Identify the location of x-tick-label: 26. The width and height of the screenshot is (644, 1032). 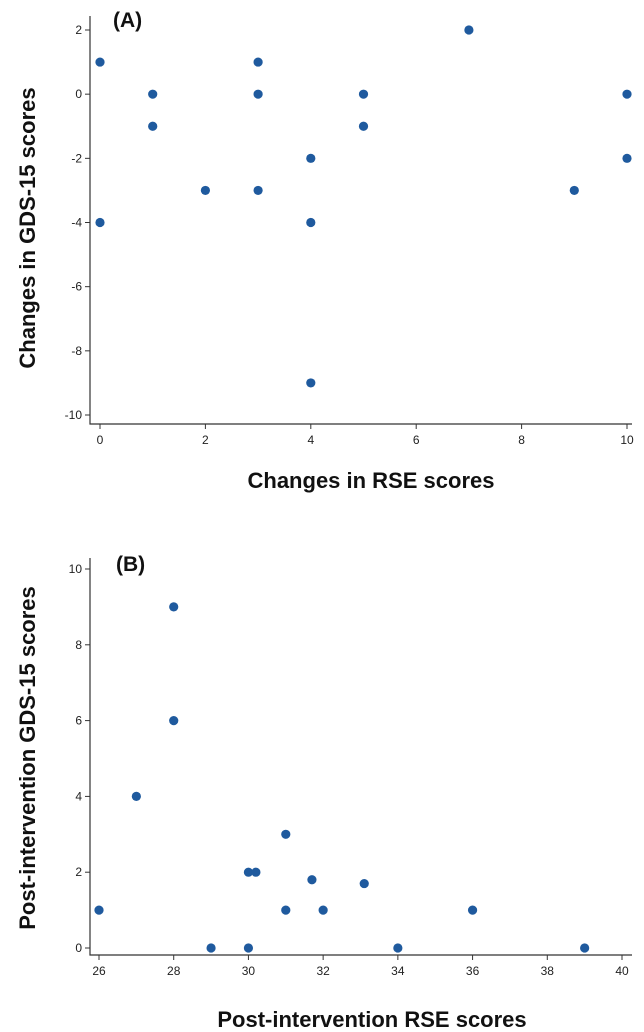
(99, 971).